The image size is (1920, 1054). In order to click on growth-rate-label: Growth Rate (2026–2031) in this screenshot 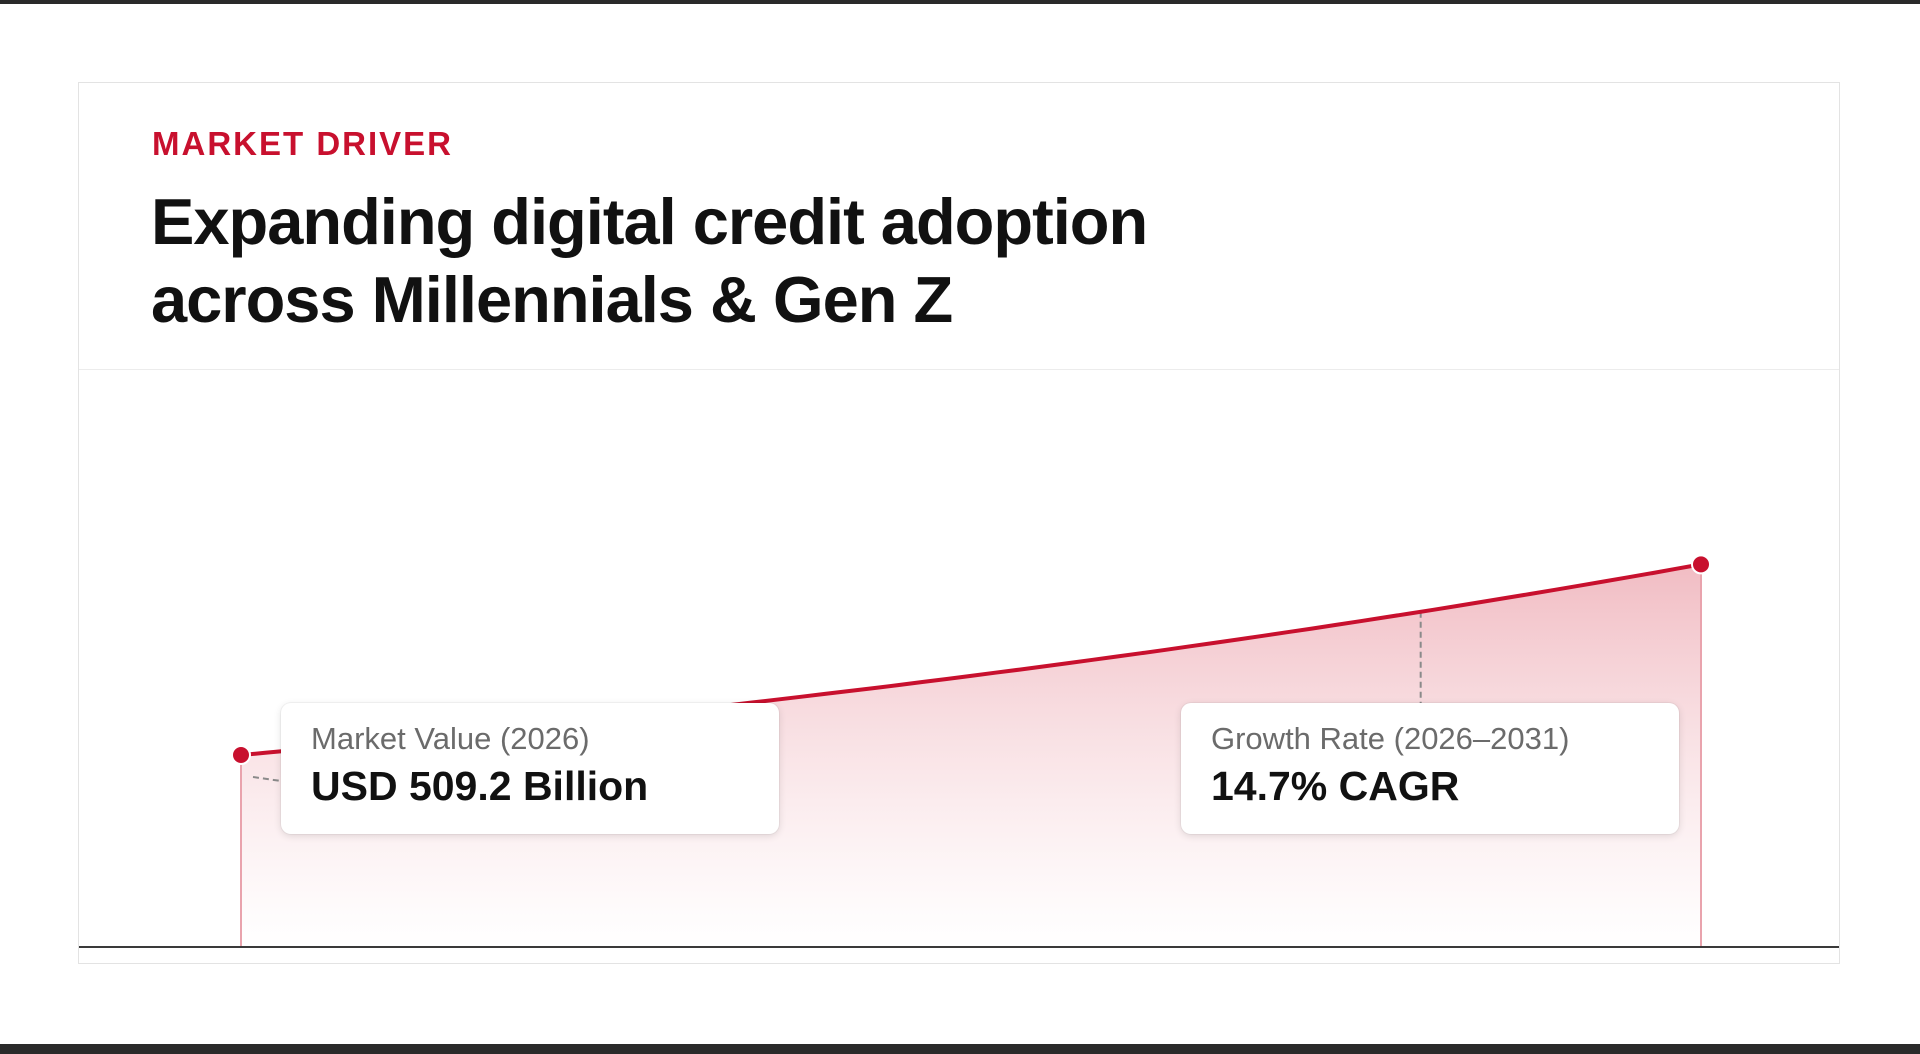, I will do `click(1390, 738)`.